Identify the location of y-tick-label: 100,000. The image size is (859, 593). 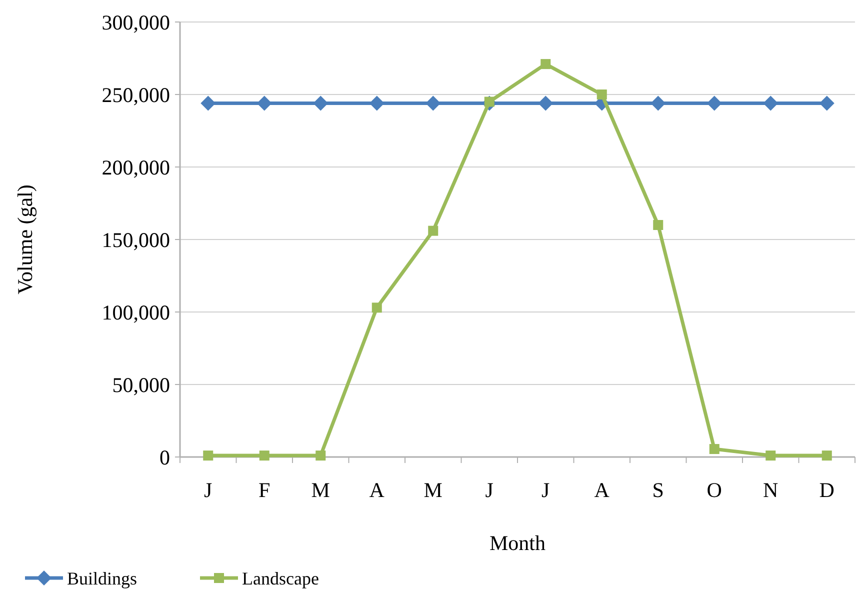
(136, 312).